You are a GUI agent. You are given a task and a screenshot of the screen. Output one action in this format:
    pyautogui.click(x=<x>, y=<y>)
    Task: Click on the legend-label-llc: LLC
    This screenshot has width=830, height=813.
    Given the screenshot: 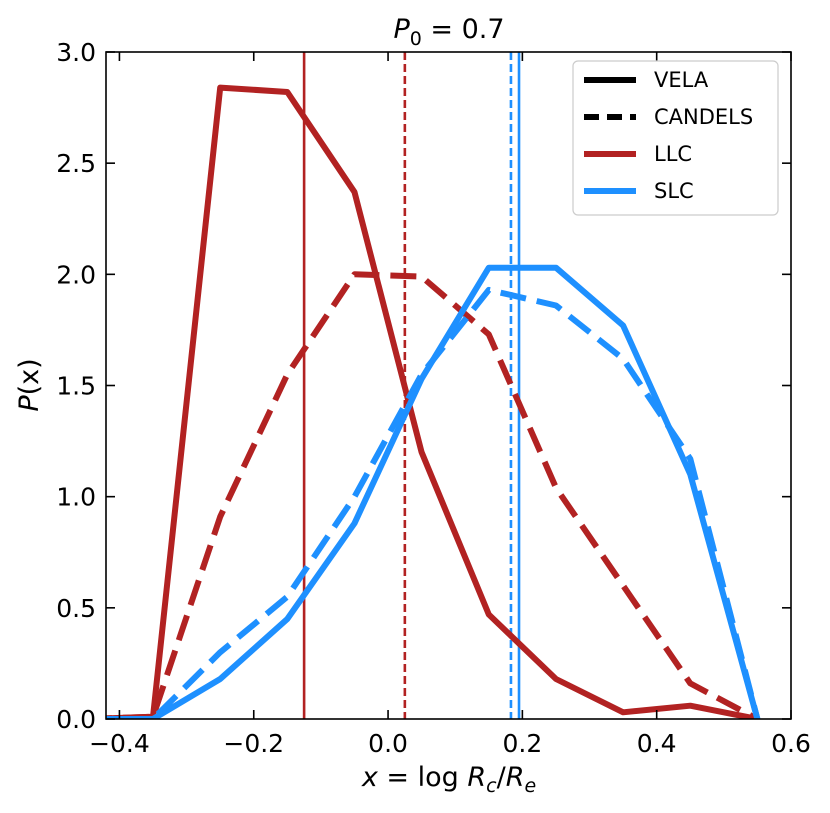 What is the action you would take?
    pyautogui.click(x=673, y=154)
    